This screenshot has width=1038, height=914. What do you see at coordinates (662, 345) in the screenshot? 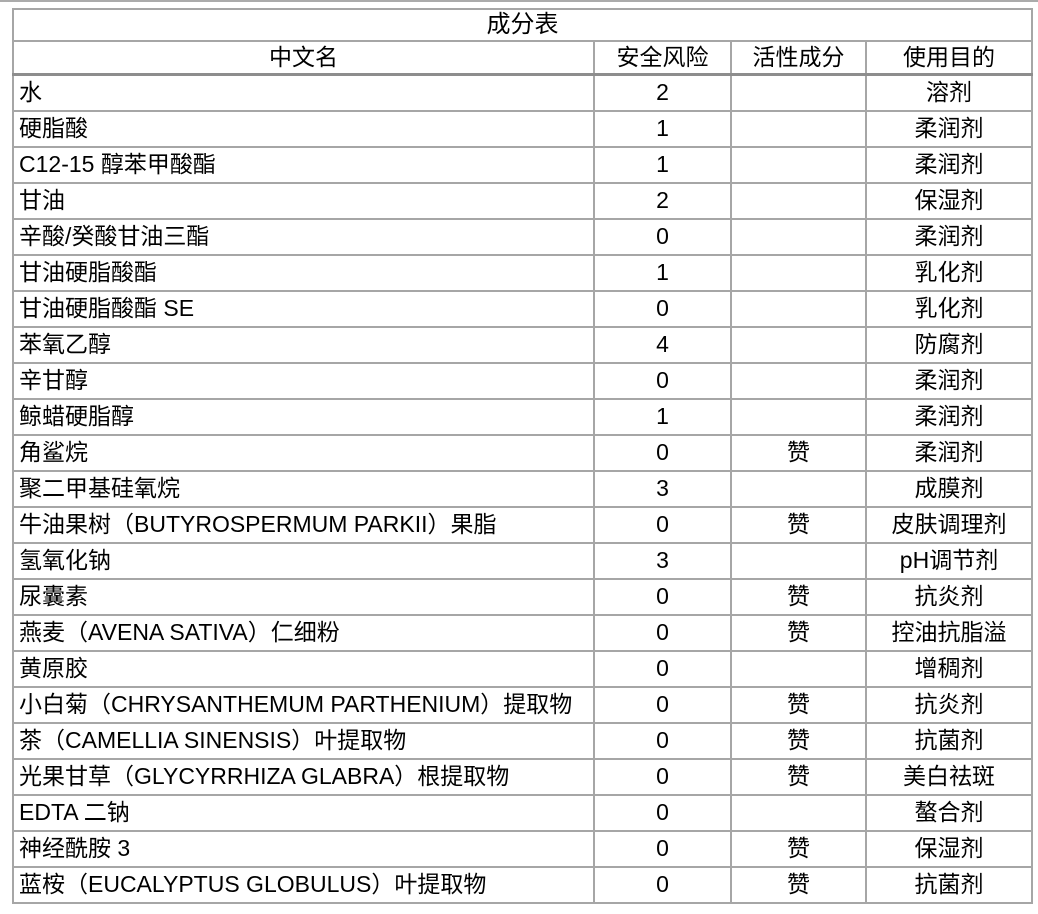
I see `cell-safety-risk: 4` at bounding box center [662, 345].